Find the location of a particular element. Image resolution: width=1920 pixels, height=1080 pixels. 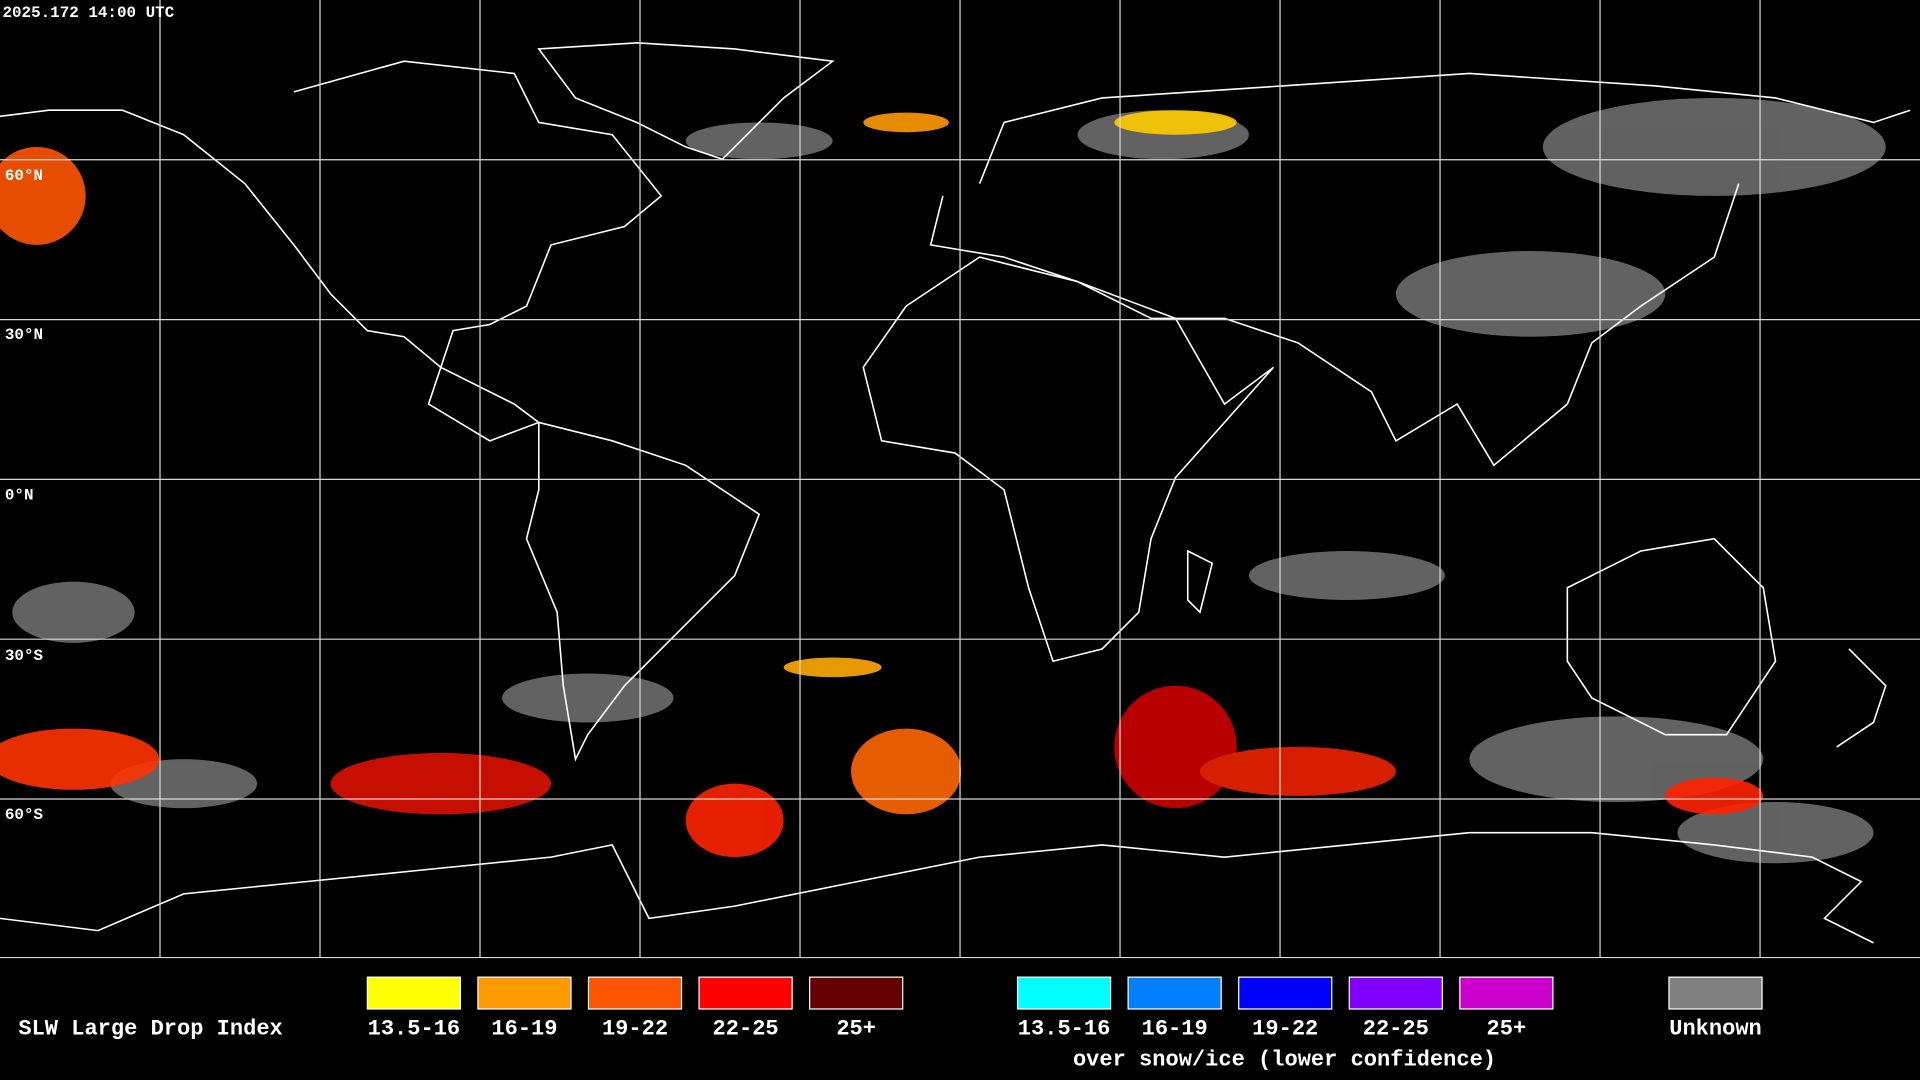

latitude-label: 60°S is located at coordinates (24, 815).